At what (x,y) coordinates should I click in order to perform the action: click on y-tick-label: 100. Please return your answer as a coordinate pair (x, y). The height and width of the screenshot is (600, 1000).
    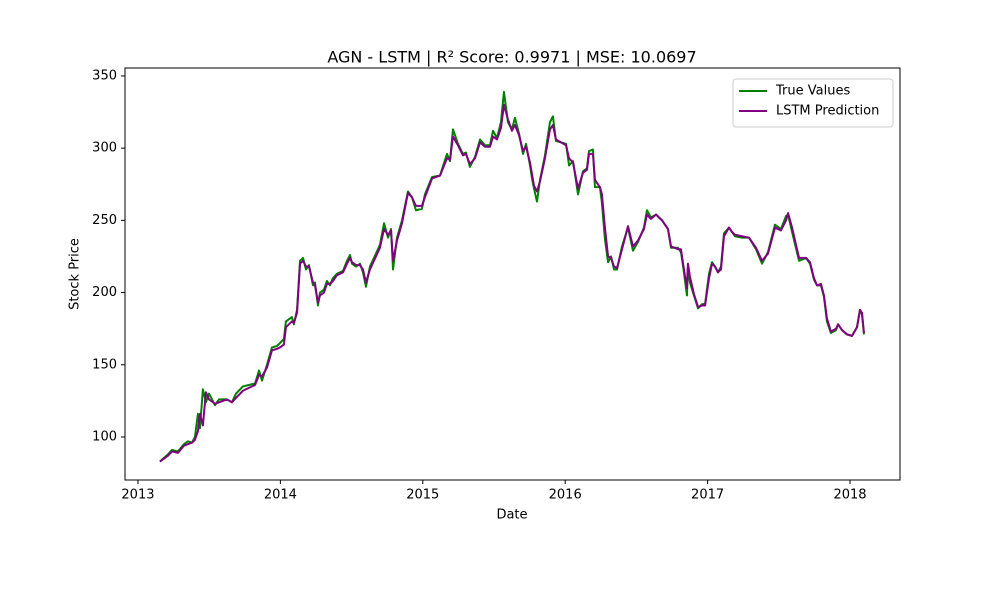
    Looking at the image, I should click on (104, 436).